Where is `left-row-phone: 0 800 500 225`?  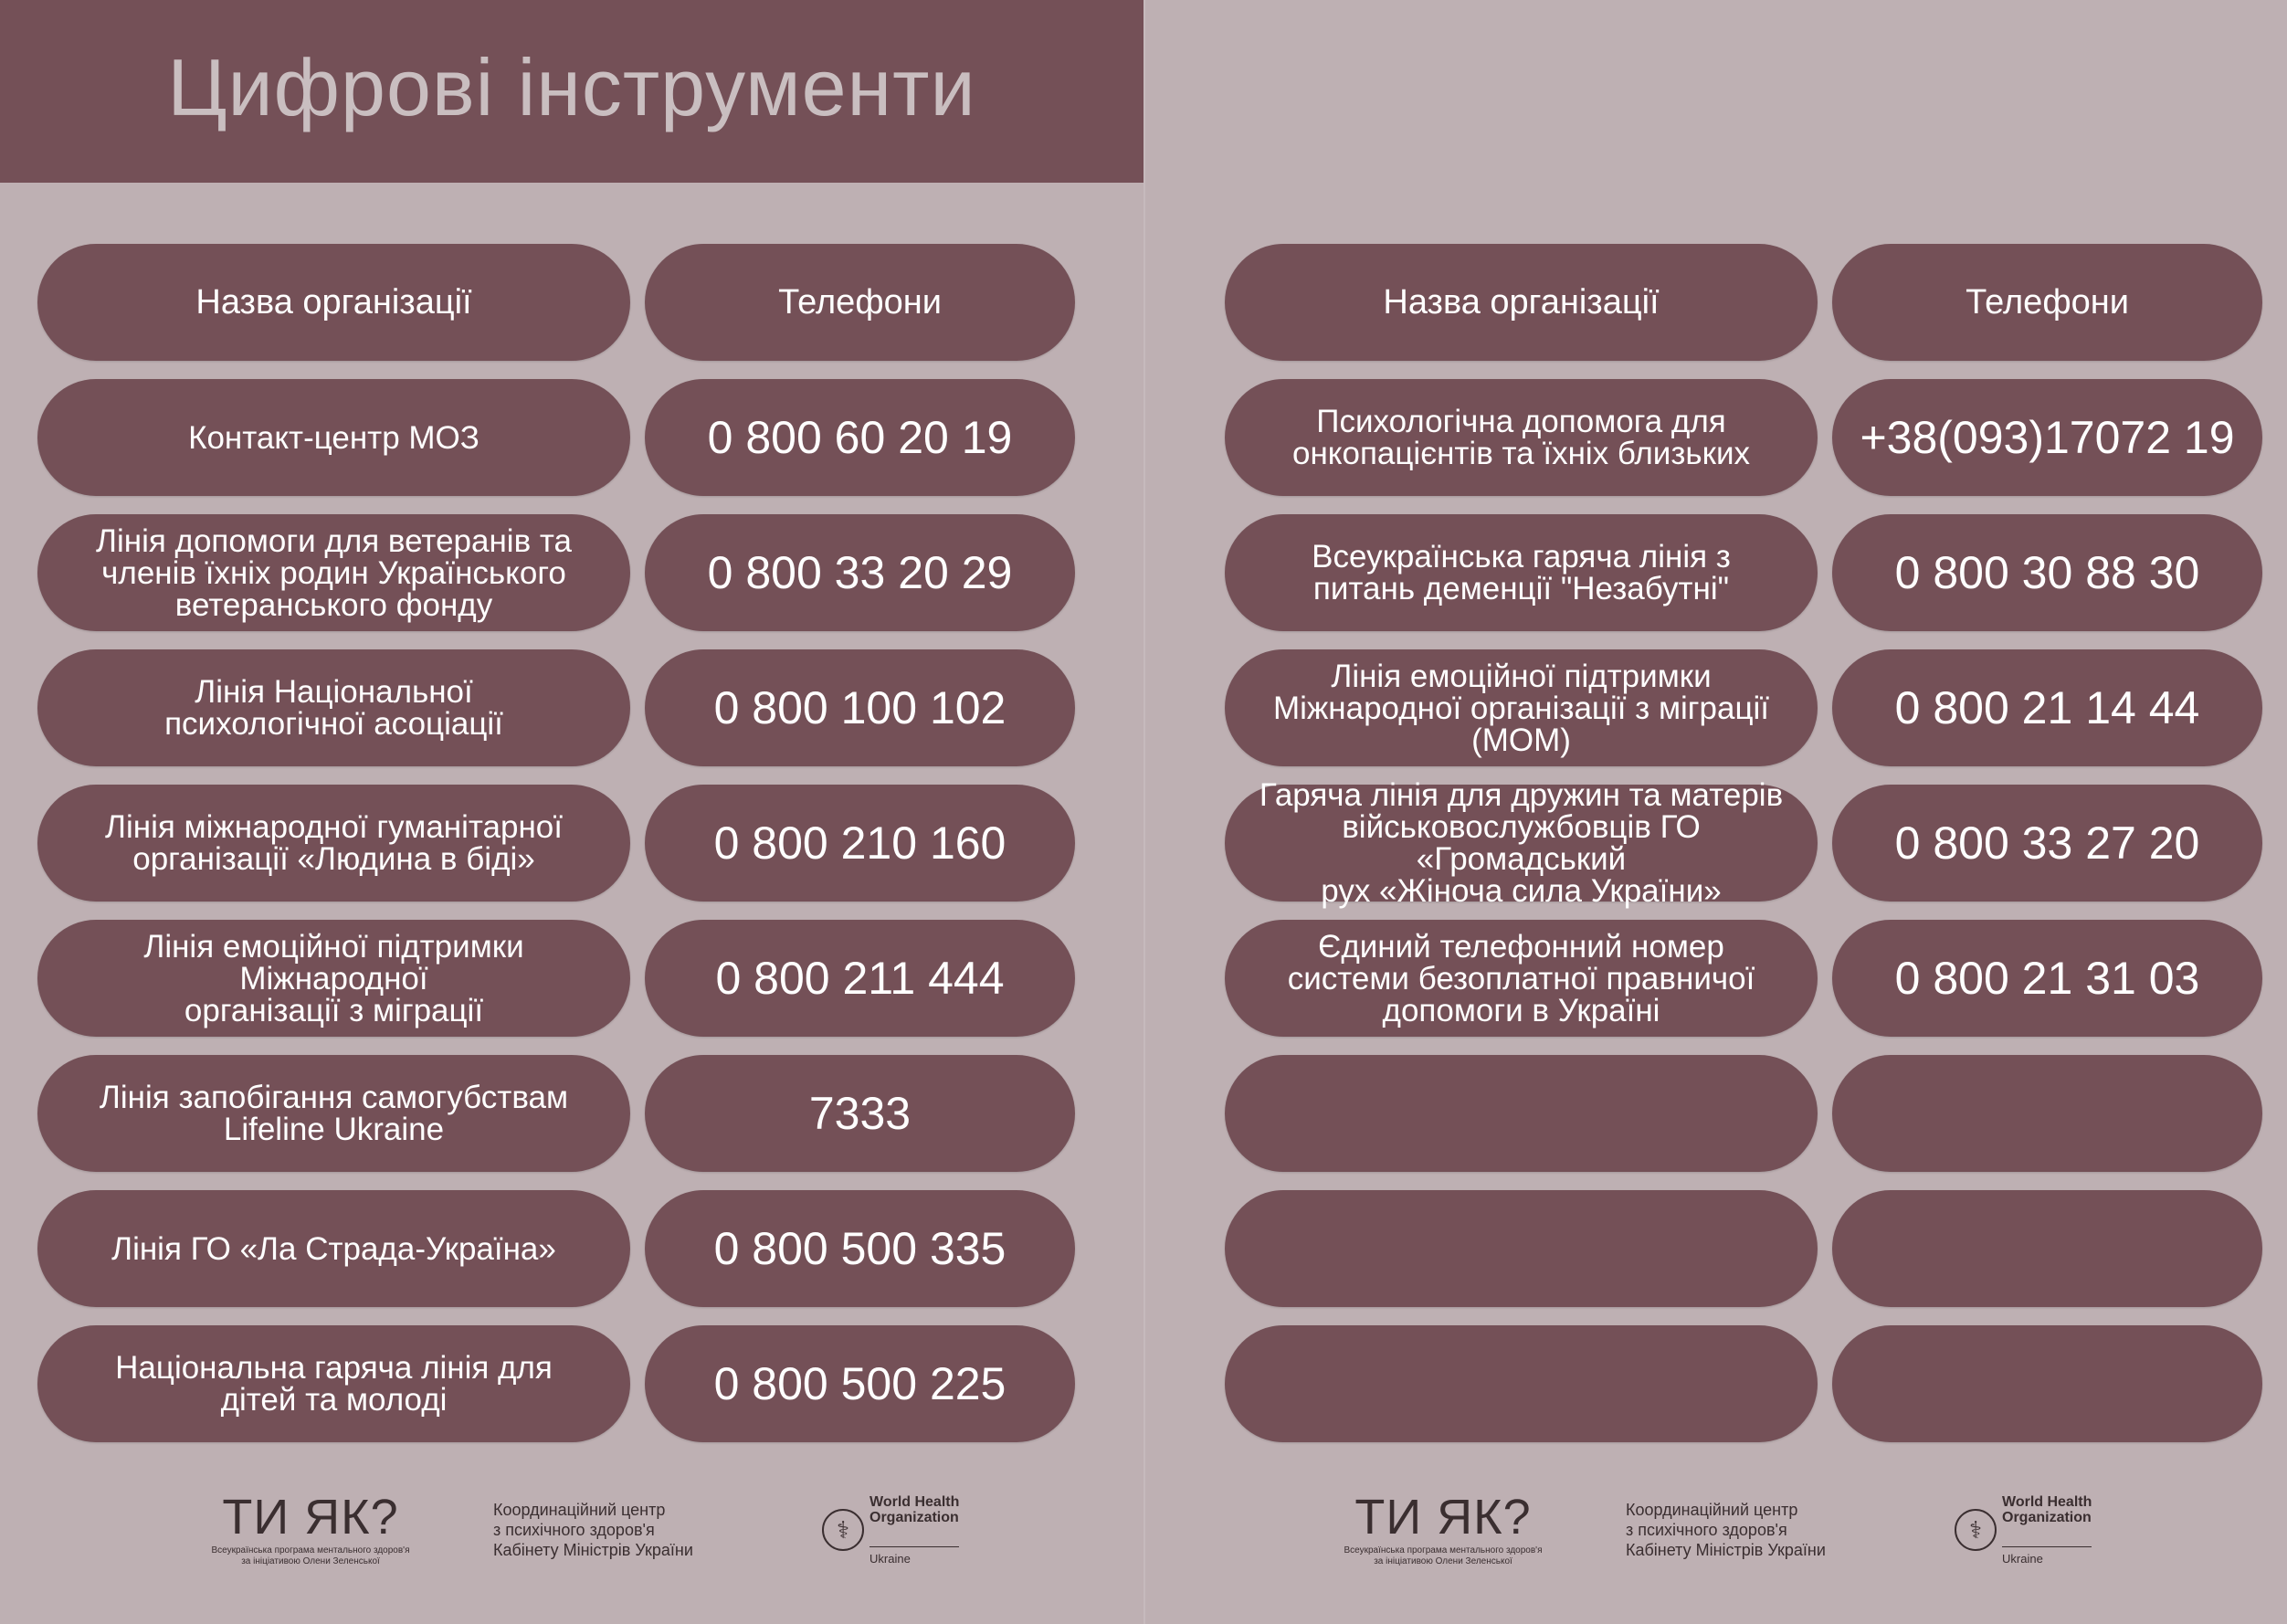 left-row-phone: 0 800 500 225 is located at coordinates (860, 1383).